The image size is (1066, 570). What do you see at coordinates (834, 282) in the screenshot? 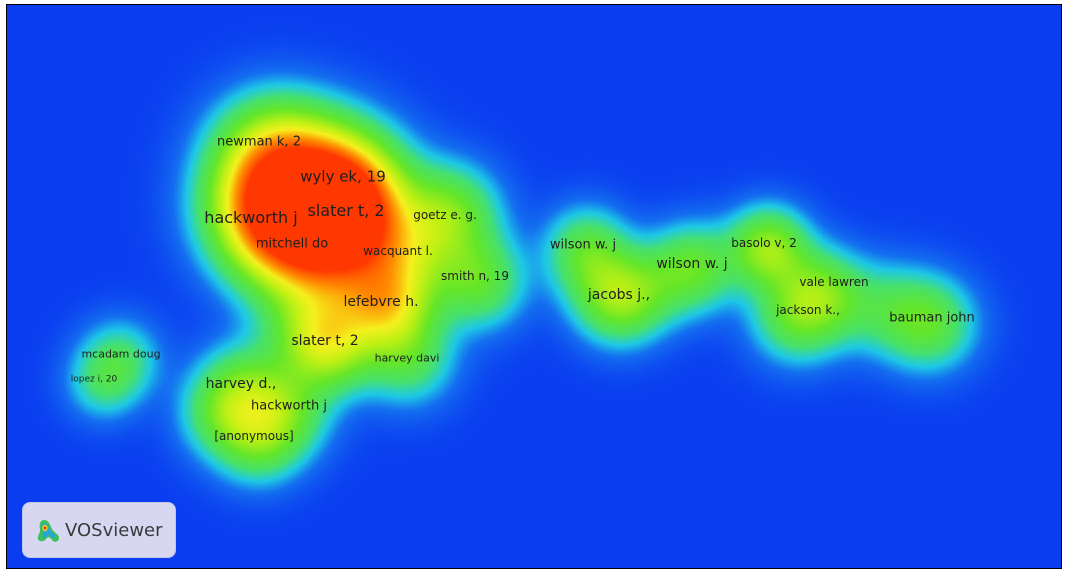
I see `term-label: vale lawren` at bounding box center [834, 282].